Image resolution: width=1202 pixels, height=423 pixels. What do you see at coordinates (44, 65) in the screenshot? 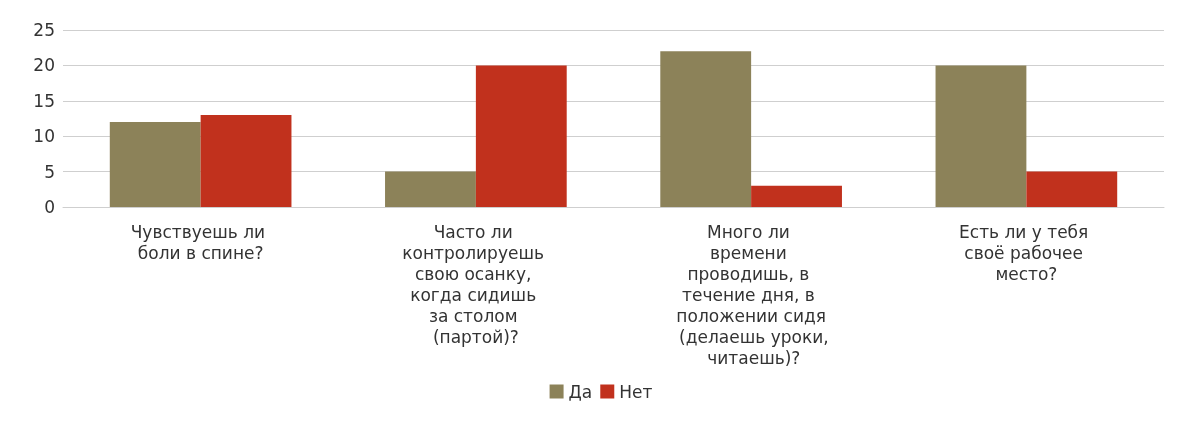
I see `y-tick-label: 20` at bounding box center [44, 65].